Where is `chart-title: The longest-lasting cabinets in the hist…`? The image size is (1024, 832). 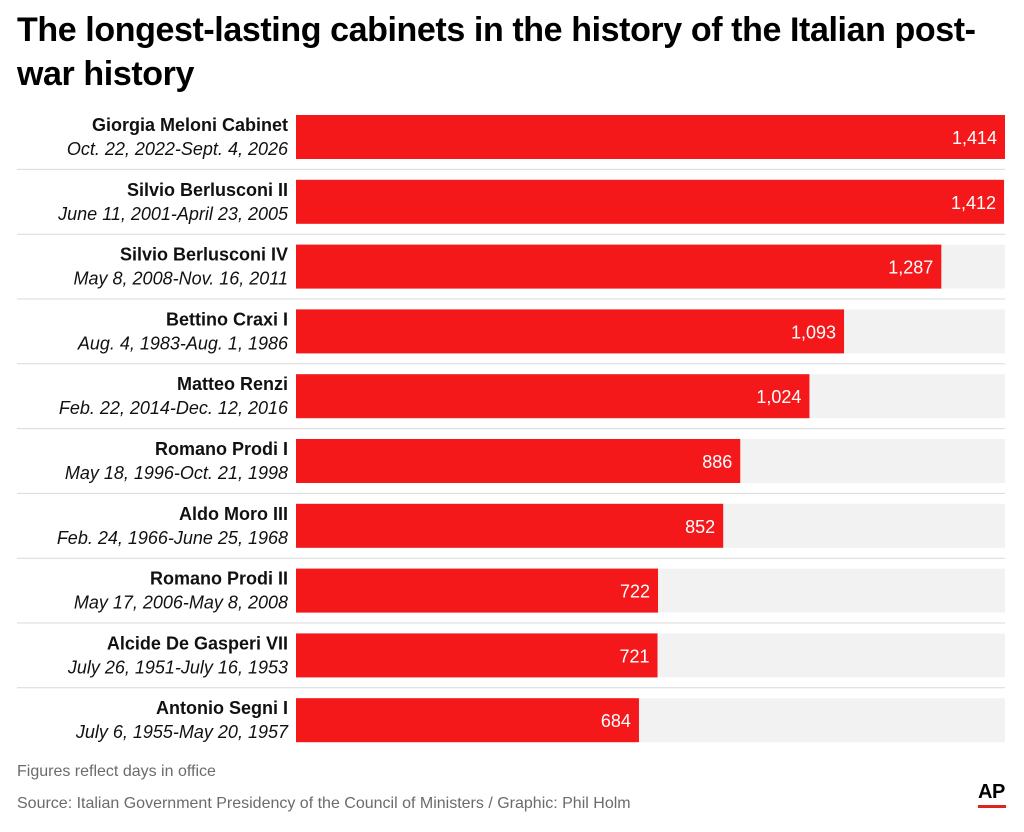 chart-title: The longest-lasting cabinets in the hist… is located at coordinates (496, 52).